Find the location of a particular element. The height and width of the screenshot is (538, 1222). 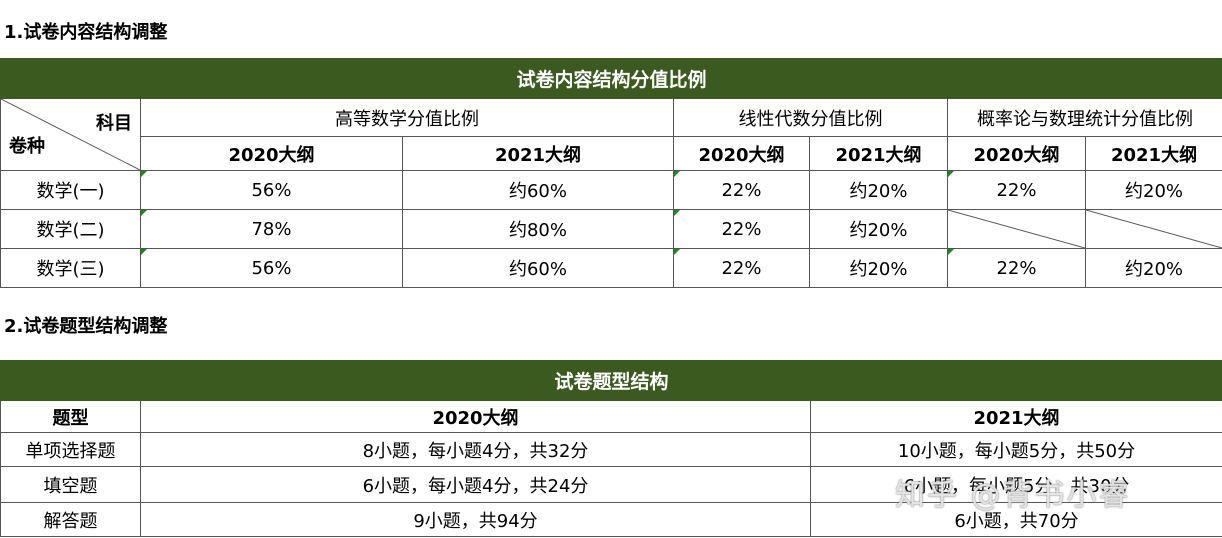

table-row: 数学(三) 56% 约60% 22% 约20% 22% 约20% is located at coordinates (611, 268).